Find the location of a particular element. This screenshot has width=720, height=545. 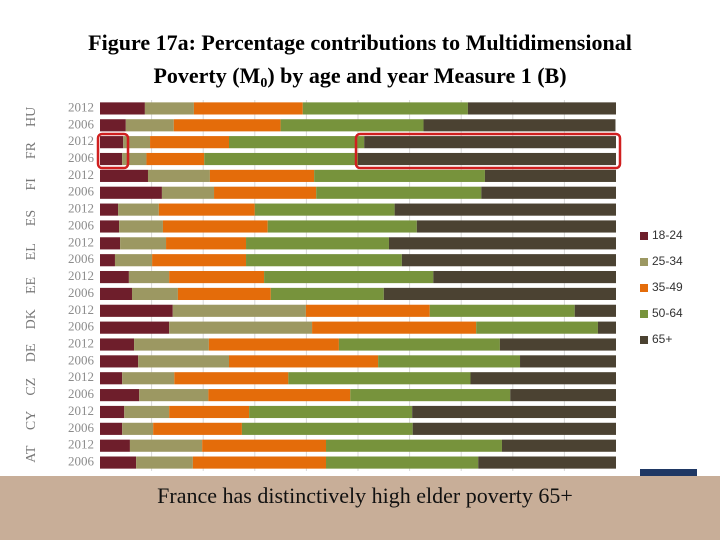

legend-label: 25-34 is located at coordinates (667, 261).